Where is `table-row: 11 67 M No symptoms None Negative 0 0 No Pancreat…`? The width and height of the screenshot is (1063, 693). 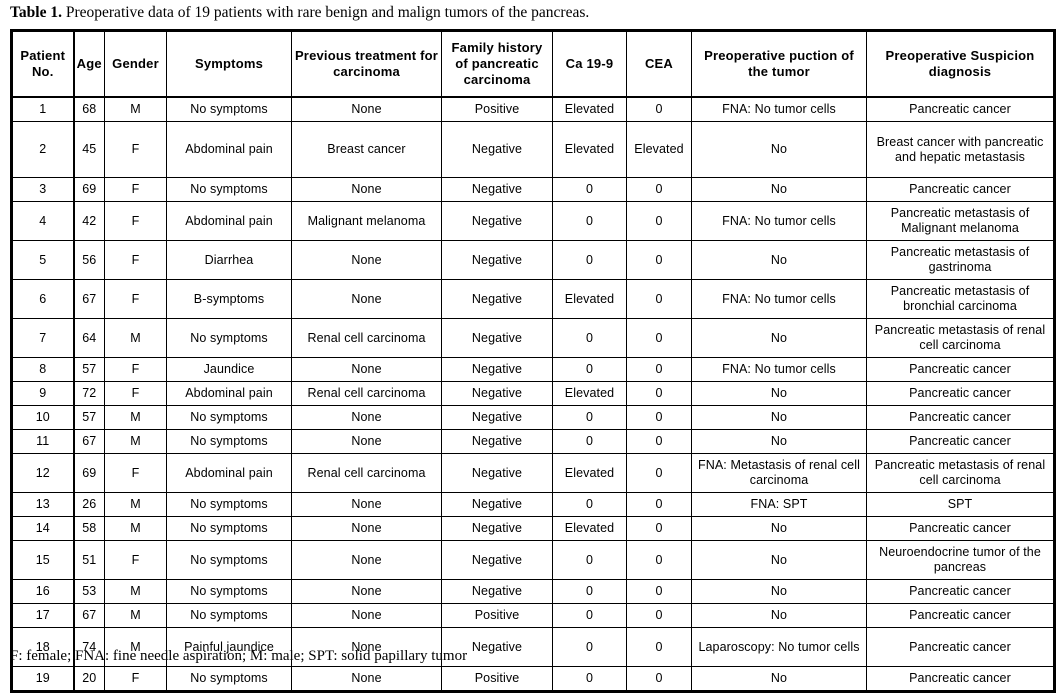 table-row: 11 67 M No symptoms None Negative 0 0 No Pancreat… is located at coordinates (533, 441).